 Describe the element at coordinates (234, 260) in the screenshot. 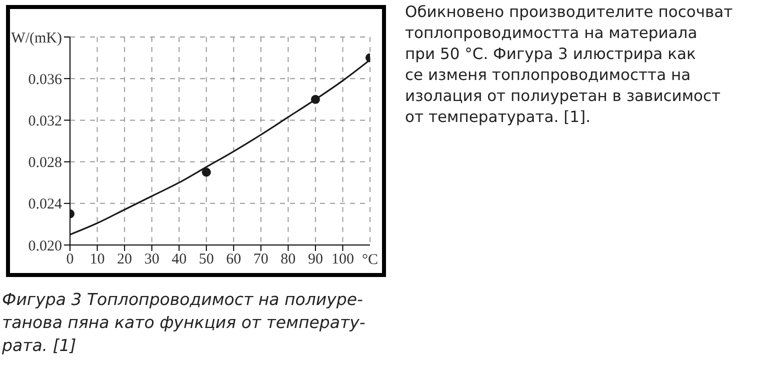

I see `x-tick-label: 60` at that location.